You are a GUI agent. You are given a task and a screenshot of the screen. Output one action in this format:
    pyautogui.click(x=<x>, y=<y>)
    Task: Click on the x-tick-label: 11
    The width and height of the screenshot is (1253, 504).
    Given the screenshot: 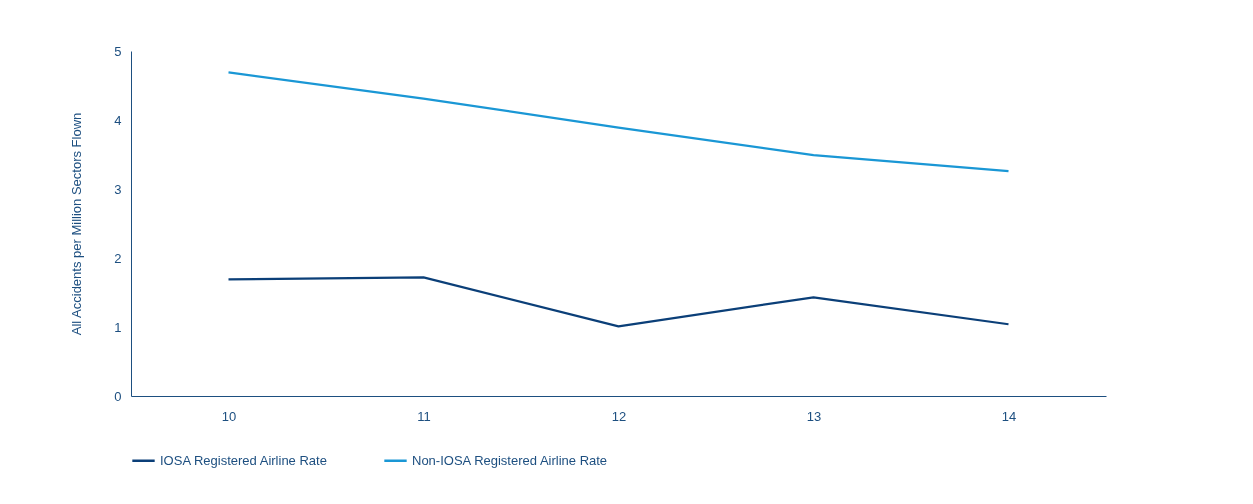 What is the action you would take?
    pyautogui.click(x=424, y=416)
    